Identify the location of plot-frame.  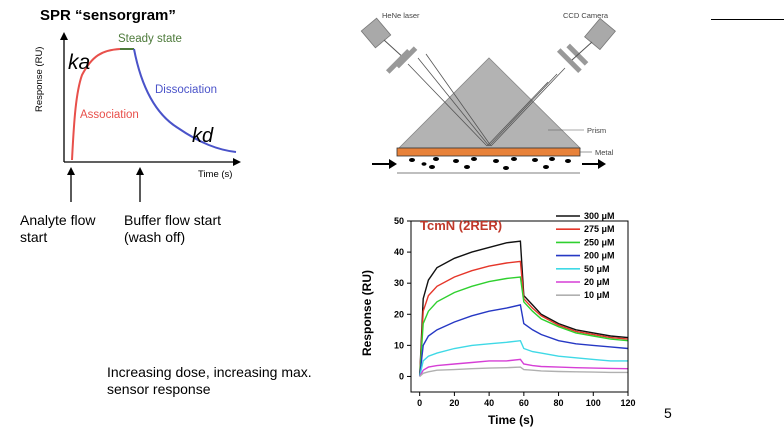
(519, 306).